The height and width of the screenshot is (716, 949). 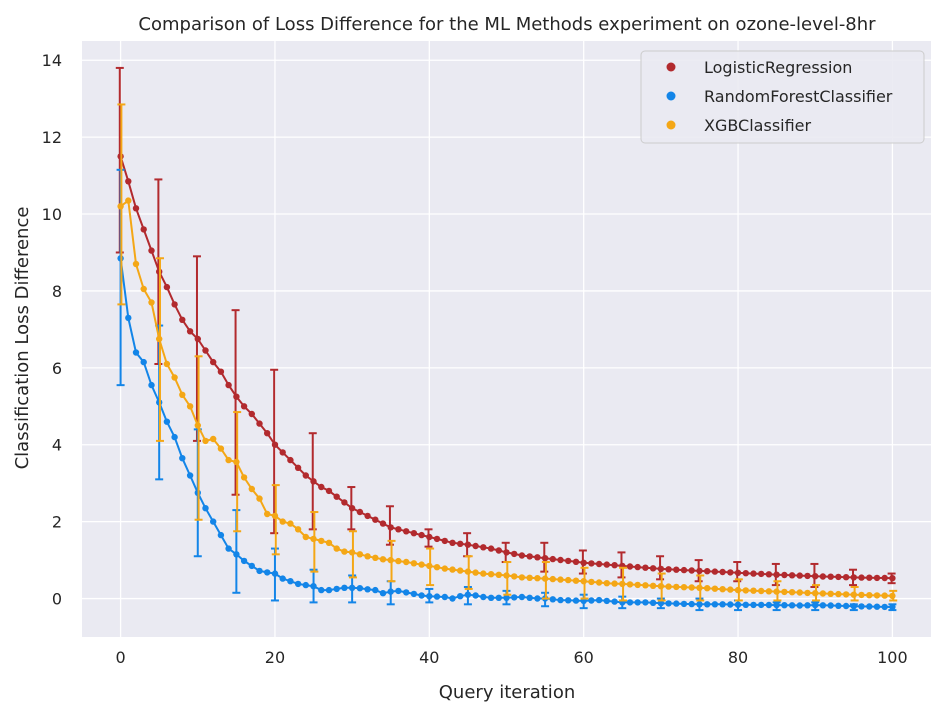 What do you see at coordinates (57, 599) in the screenshot?
I see `y-tick-label: 0` at bounding box center [57, 599].